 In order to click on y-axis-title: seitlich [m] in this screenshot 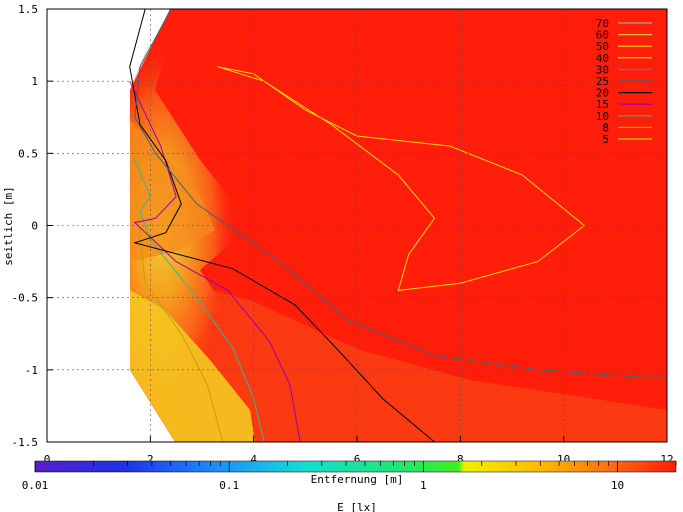, I will do `click(8, 225)`.